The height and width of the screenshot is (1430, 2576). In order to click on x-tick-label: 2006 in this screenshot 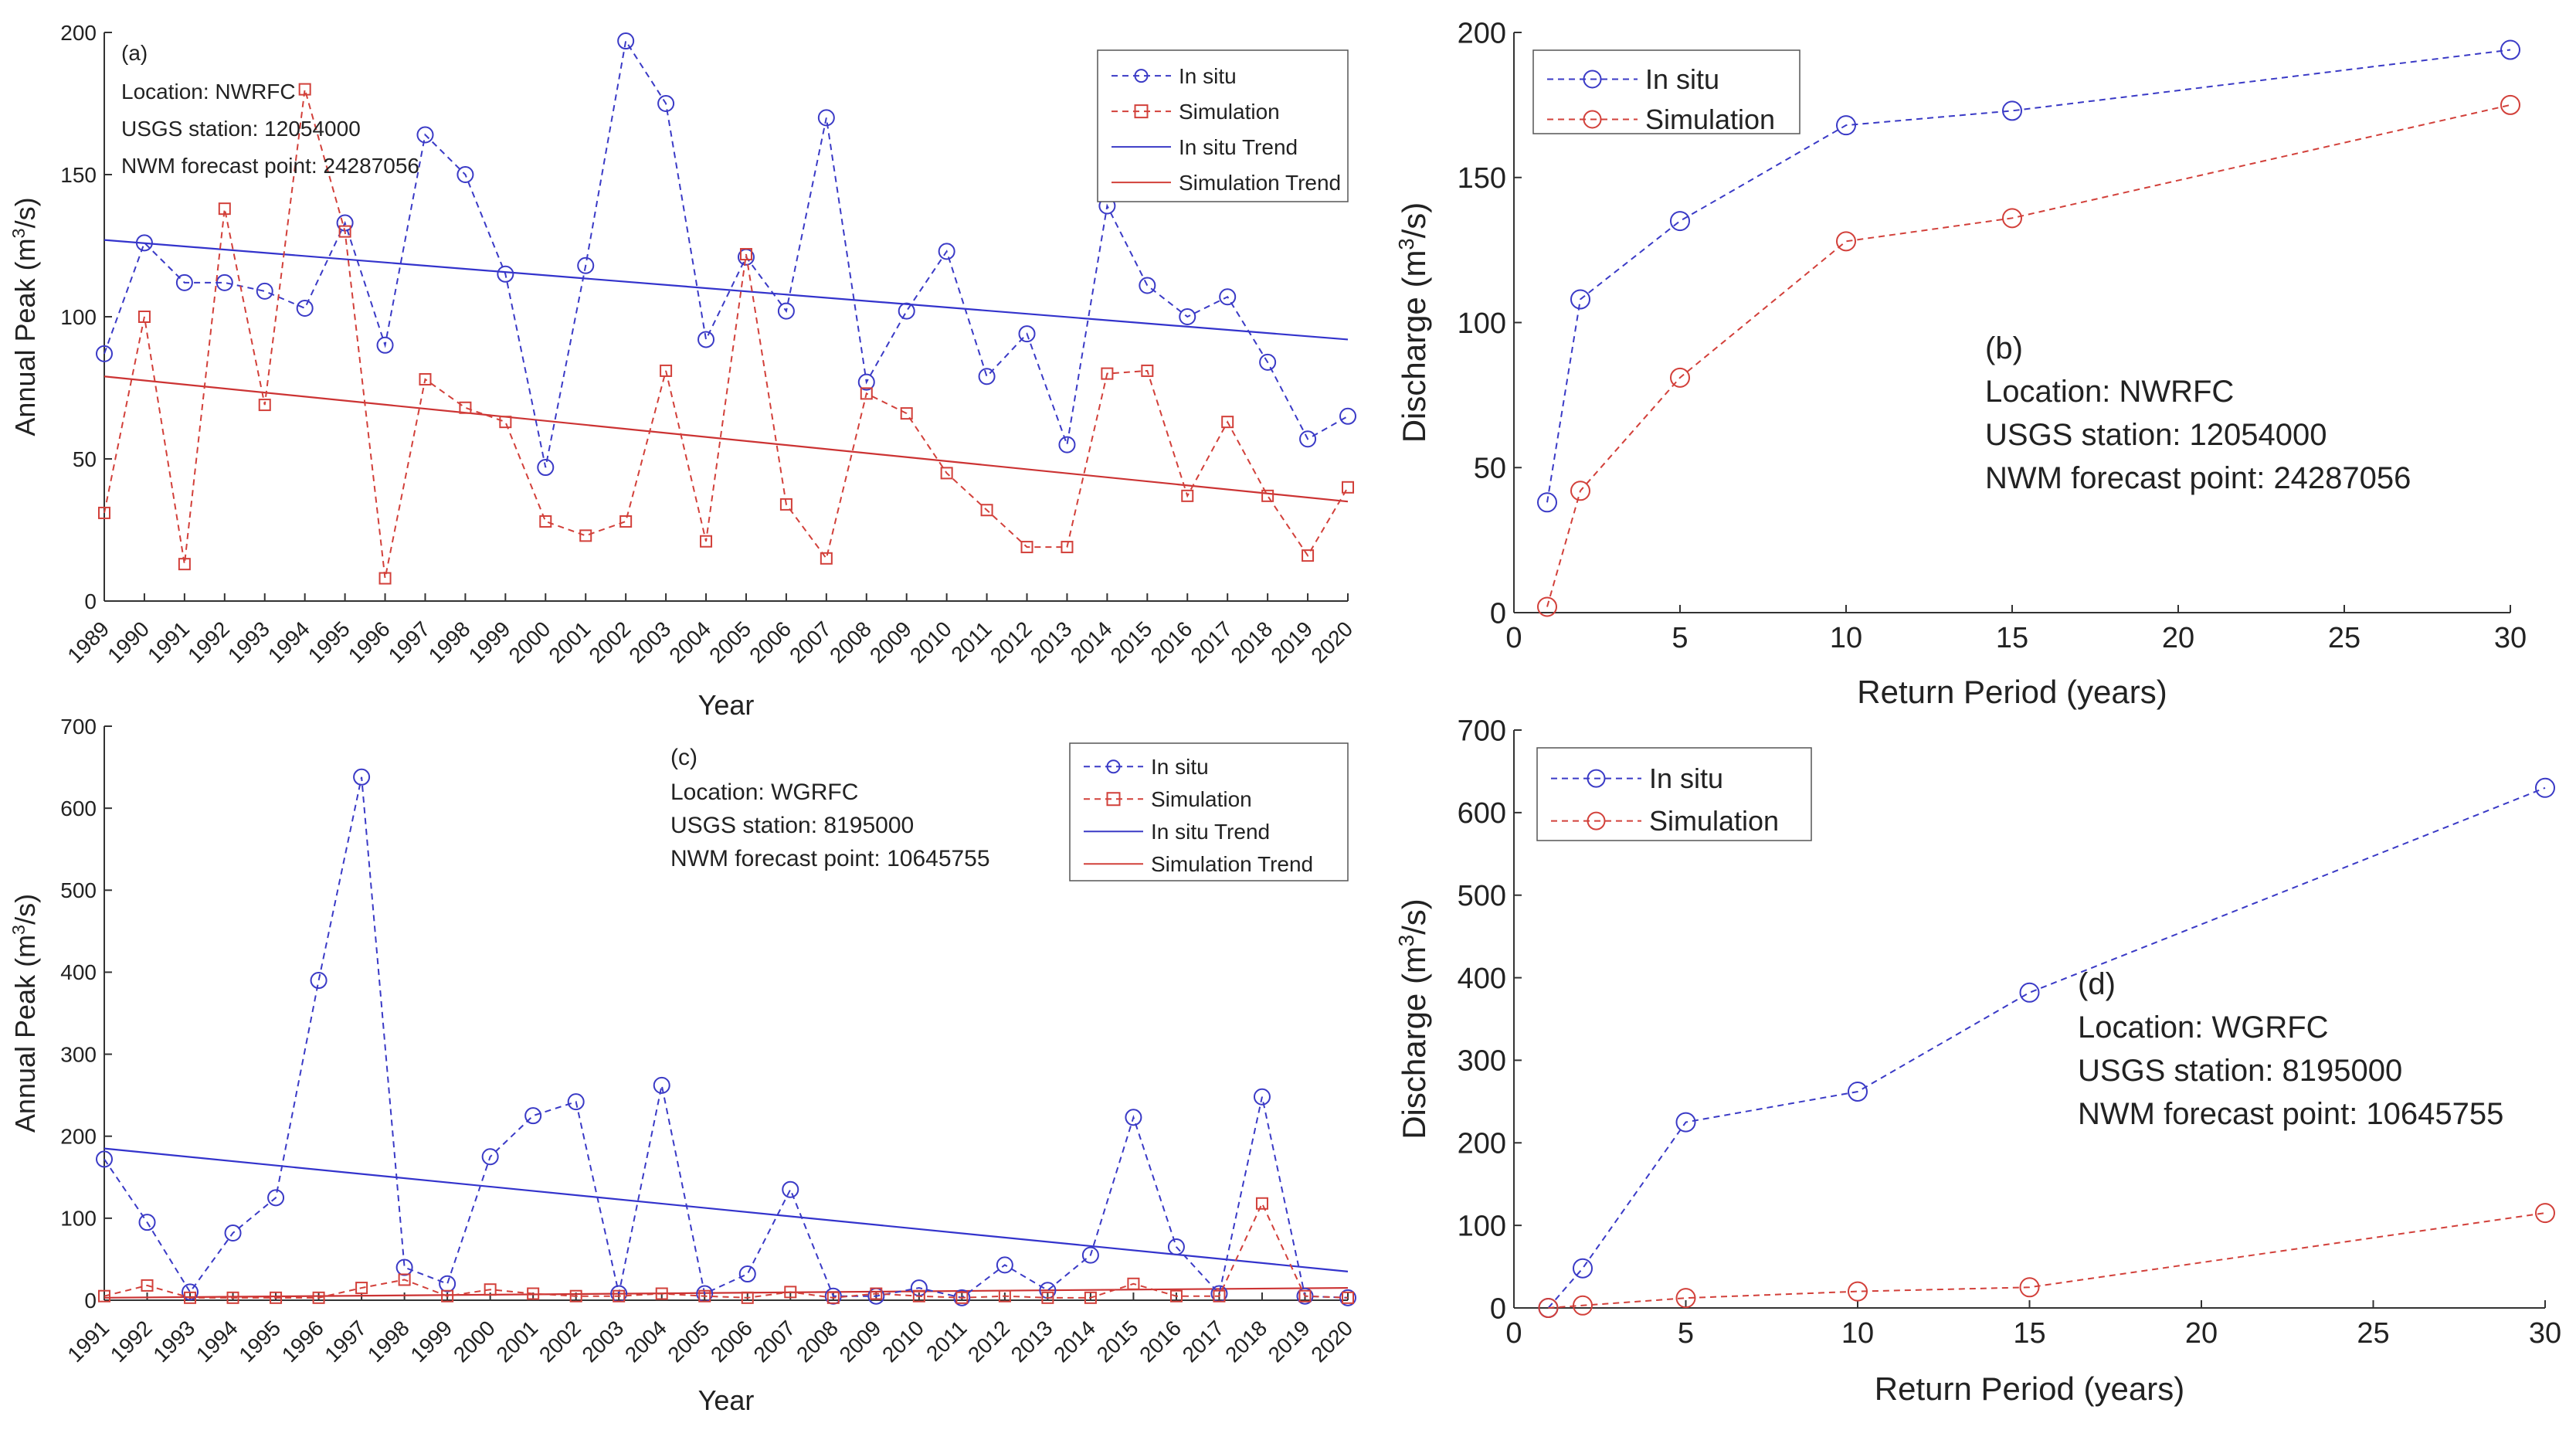, I will do `click(731, 1341)`.